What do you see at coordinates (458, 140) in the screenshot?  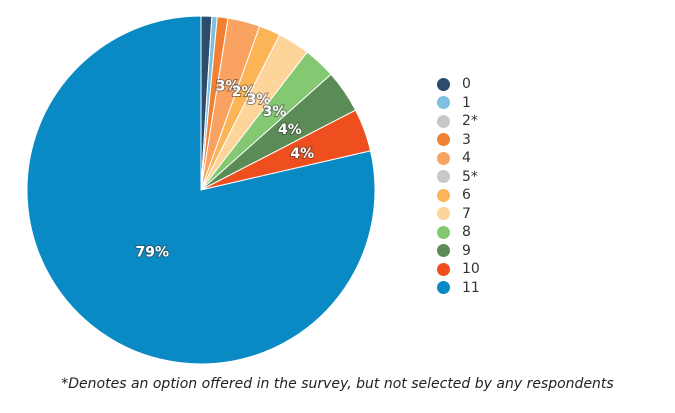 I see `legend-item-3: 3` at bounding box center [458, 140].